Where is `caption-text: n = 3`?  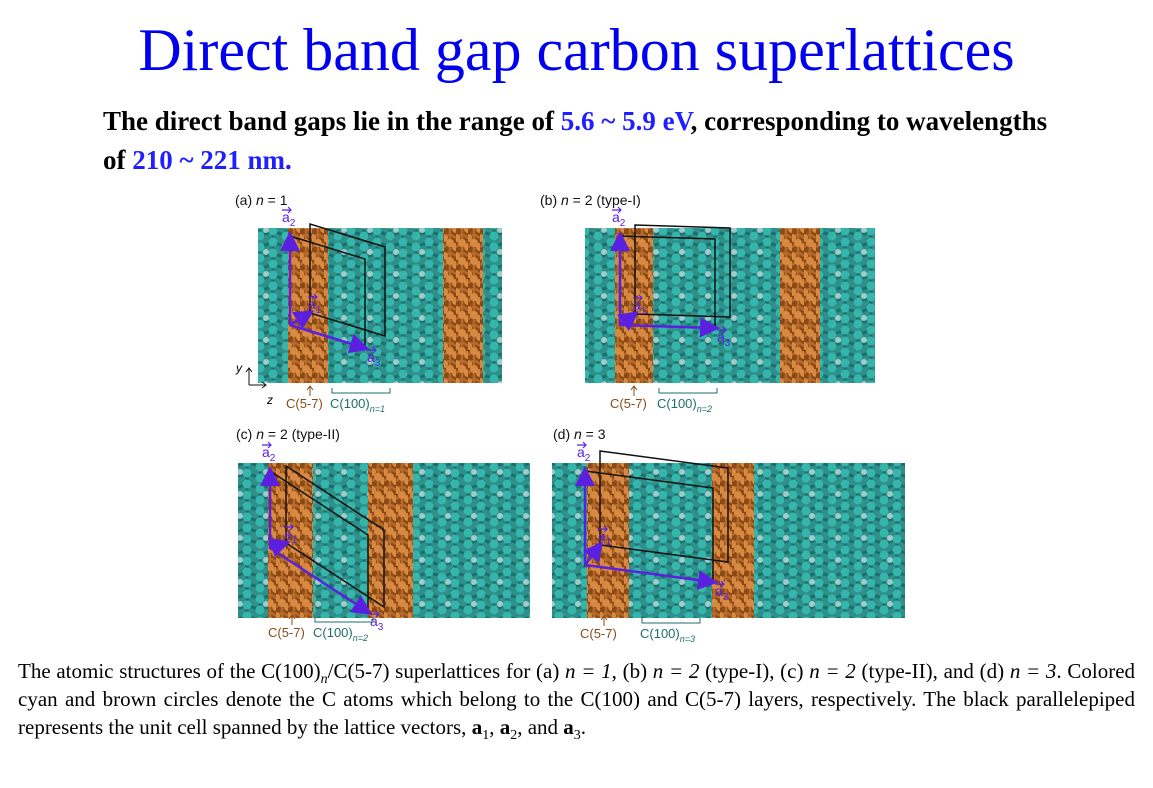 caption-text: n = 3 is located at coordinates (1033, 671).